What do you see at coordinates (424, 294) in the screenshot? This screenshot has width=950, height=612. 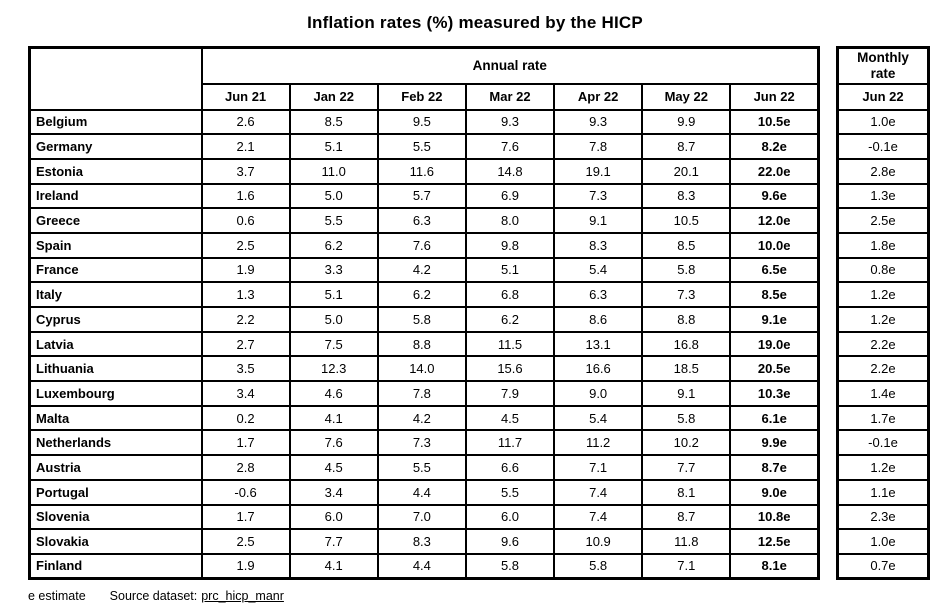 I see `table-row: Italy 1.3 5.1 6.2 6.8 6.3 7.3 8.5e` at bounding box center [424, 294].